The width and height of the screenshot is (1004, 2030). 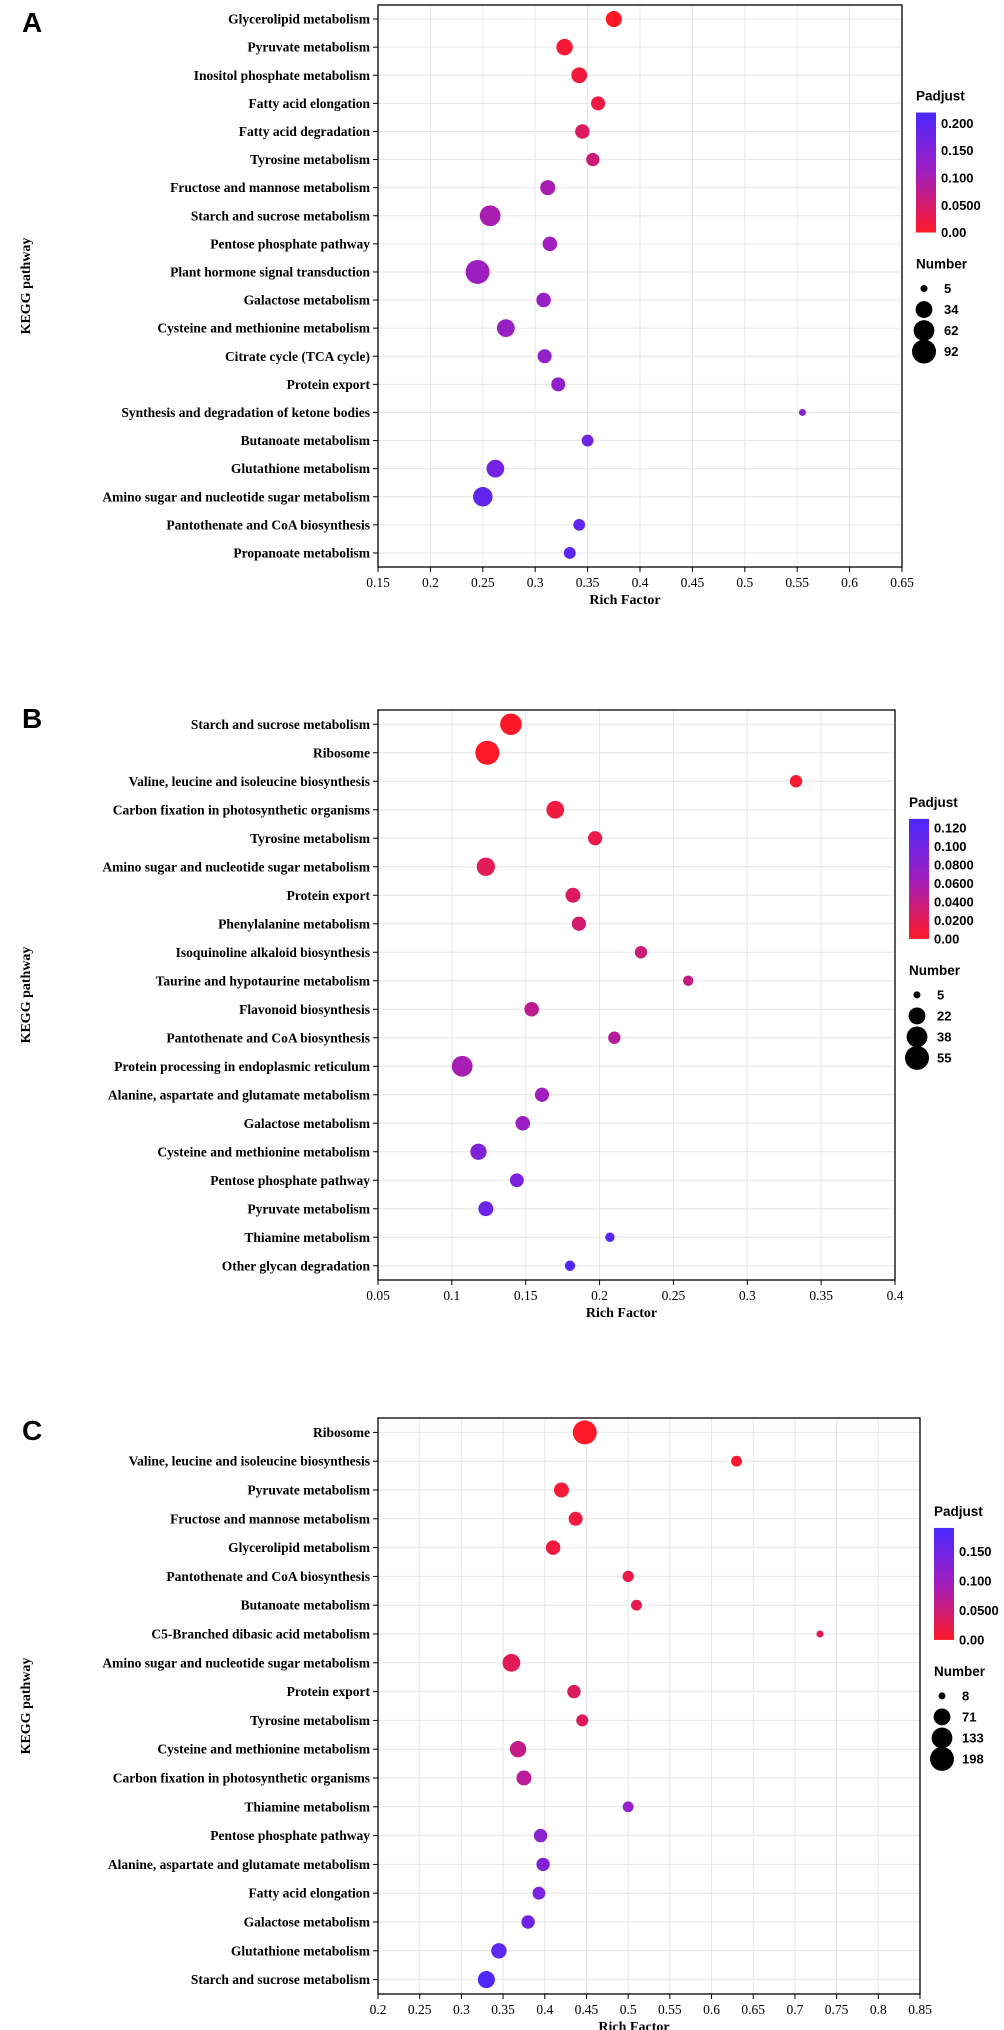 What do you see at coordinates (950, 828) in the screenshot?
I see `color-legend-tick: 0.120` at bounding box center [950, 828].